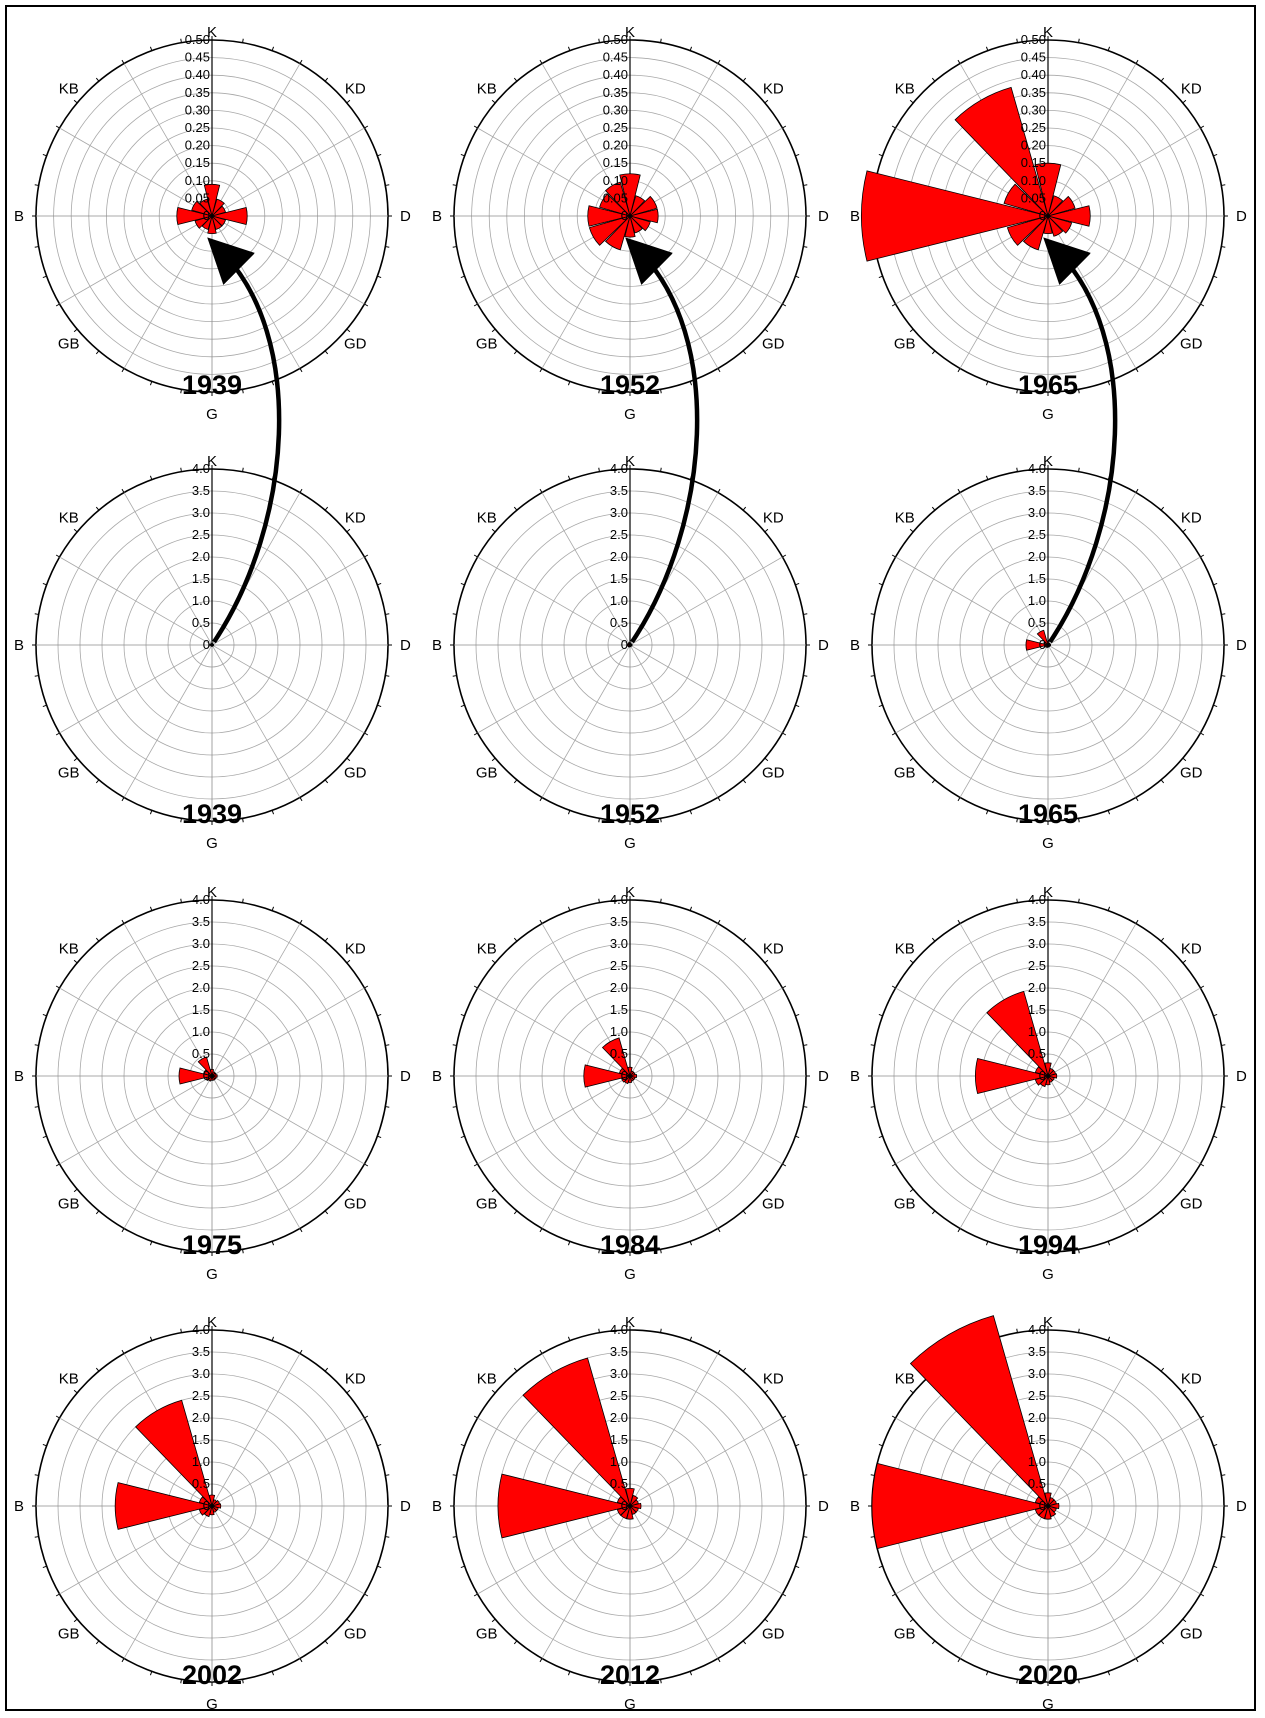 This screenshot has height=1718, width=1265. What do you see at coordinates (197, 57) in the screenshot?
I see `radial-tick-label: 0.45` at bounding box center [197, 57].